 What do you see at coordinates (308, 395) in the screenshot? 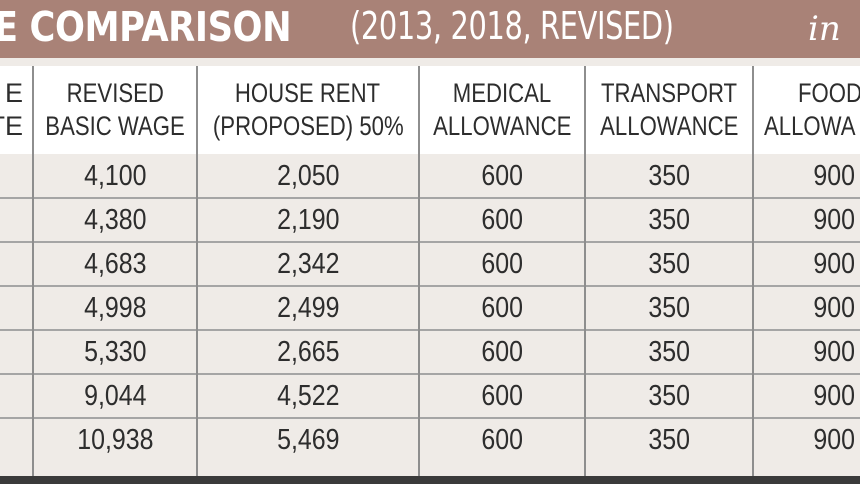
I see `cell-house-rent: 4,522` at bounding box center [308, 395].